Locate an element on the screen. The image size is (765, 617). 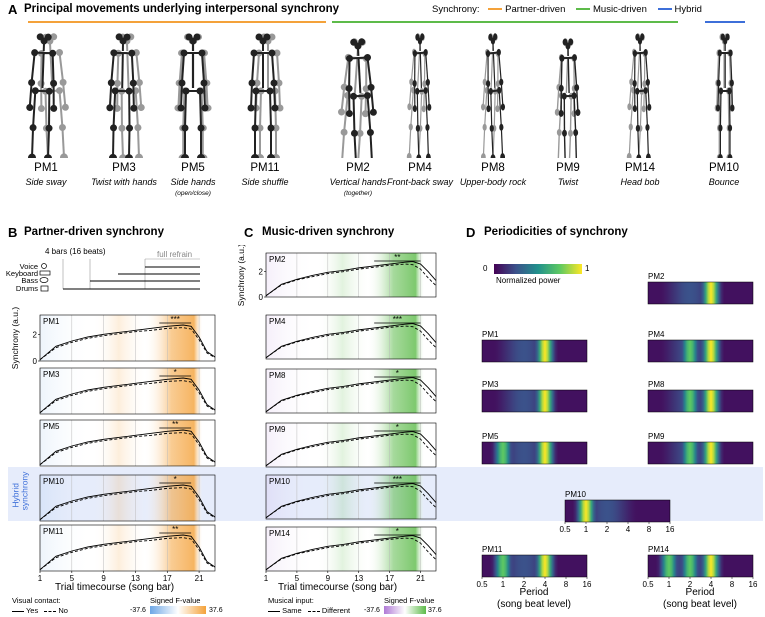
instrument-drums: Drums is located at coordinates (27, 288).